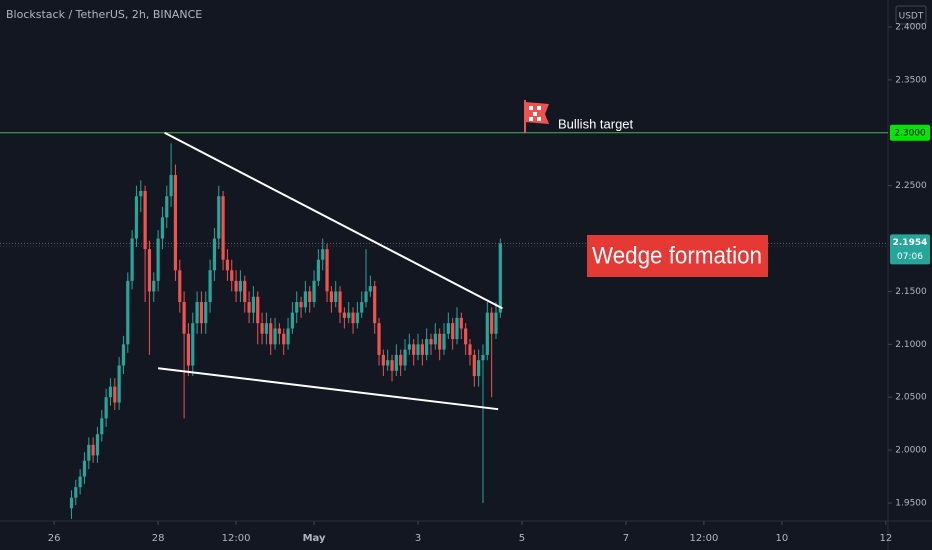 The height and width of the screenshot is (550, 932). Describe the element at coordinates (522, 538) in the screenshot. I see `x-tick-label: 5` at that location.